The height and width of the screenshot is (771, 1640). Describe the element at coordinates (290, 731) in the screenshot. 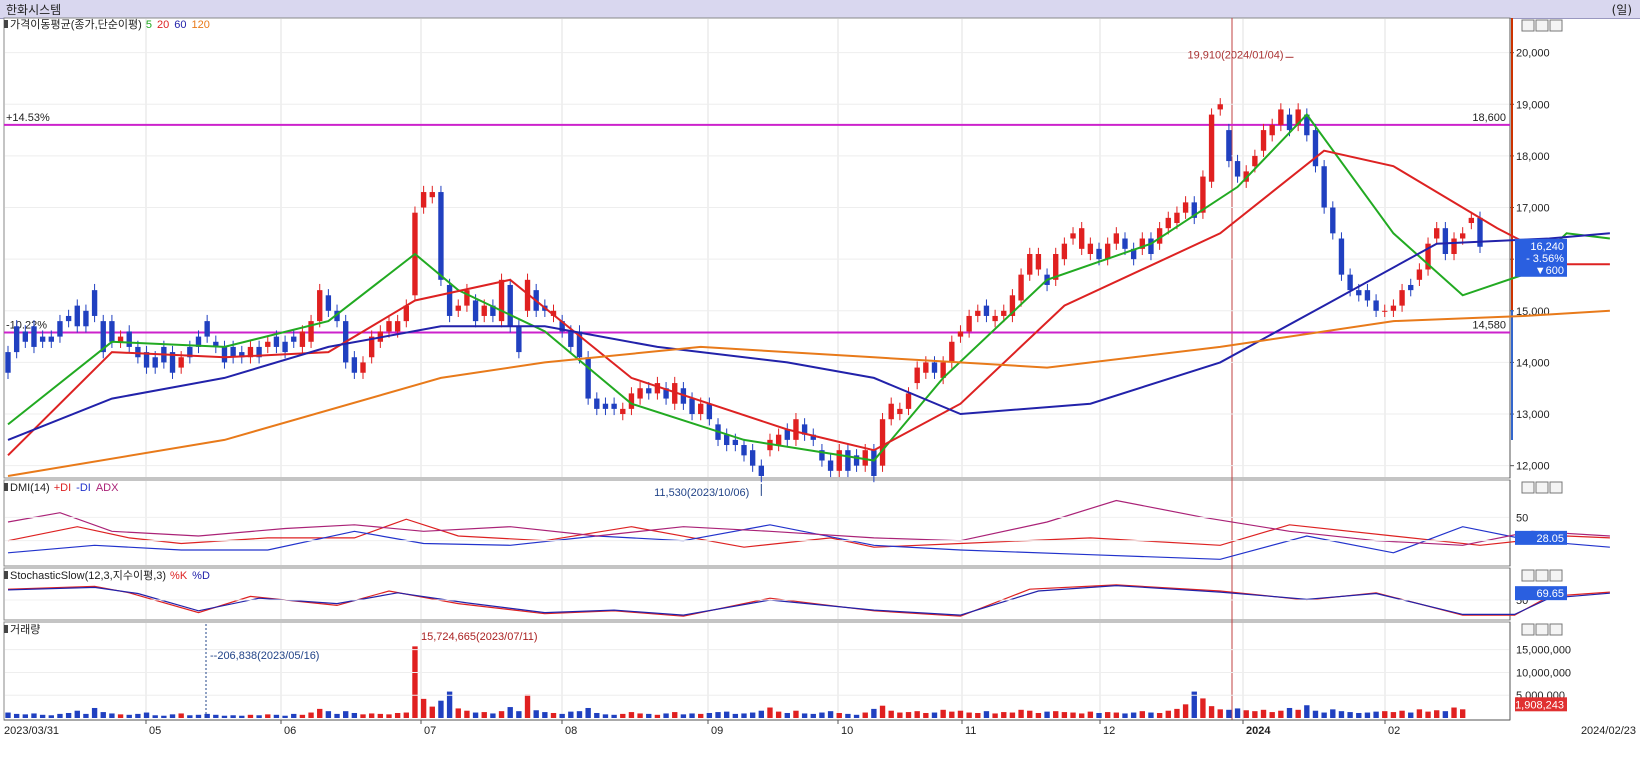

I see `x-tick-label: 06` at that location.